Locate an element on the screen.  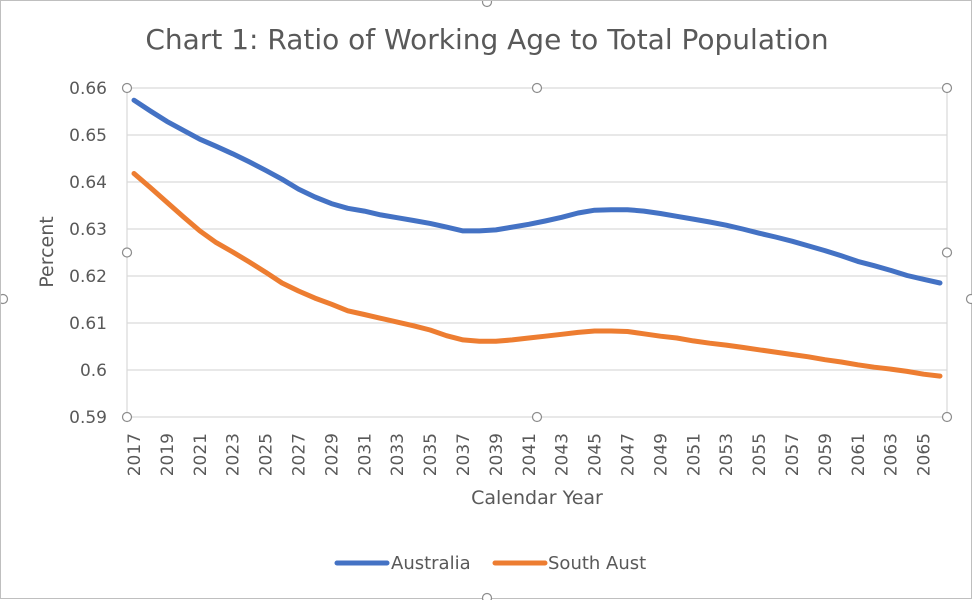
x-tick-label: 2045 is located at coordinates (596, 454).